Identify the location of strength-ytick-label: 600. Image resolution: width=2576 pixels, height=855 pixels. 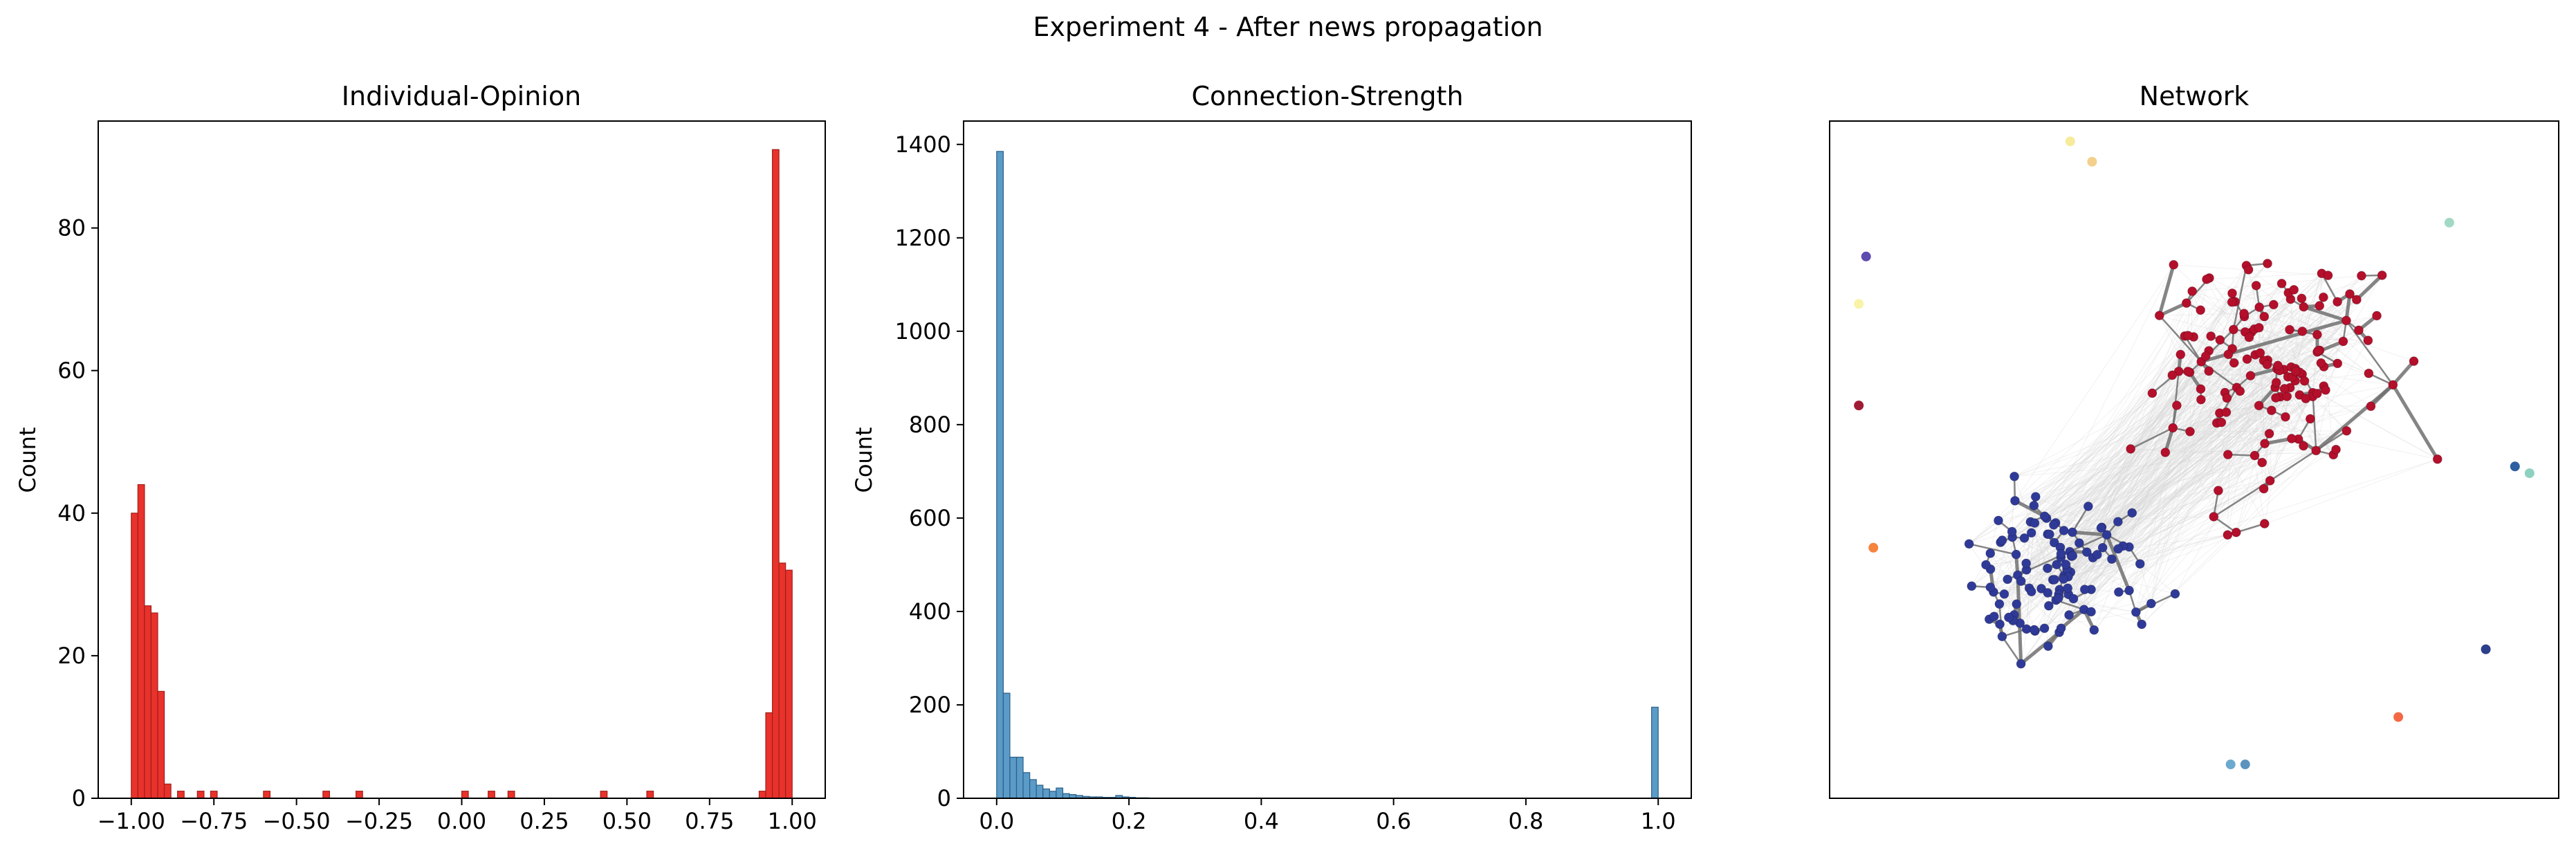
(930, 518).